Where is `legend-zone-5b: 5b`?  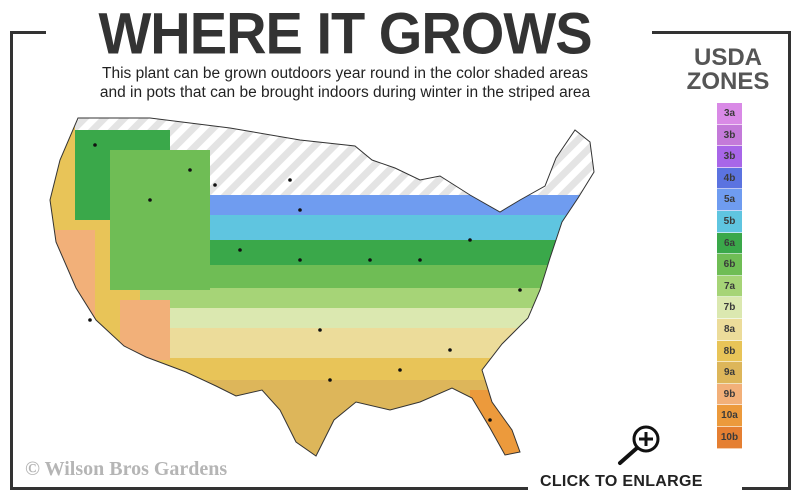
legend-zone-5b: 5b is located at coordinates (729, 221).